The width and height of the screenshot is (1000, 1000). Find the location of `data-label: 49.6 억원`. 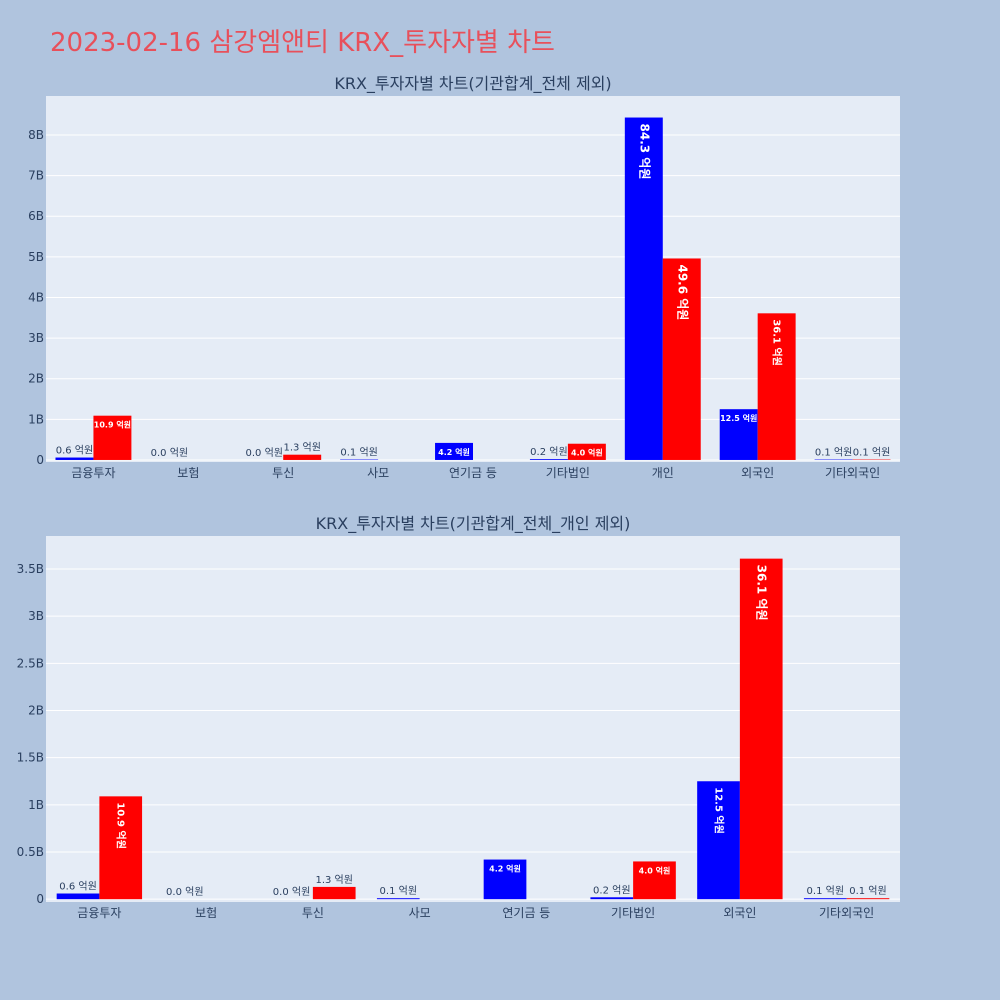

data-label: 49.6 억원 is located at coordinates (682, 292).